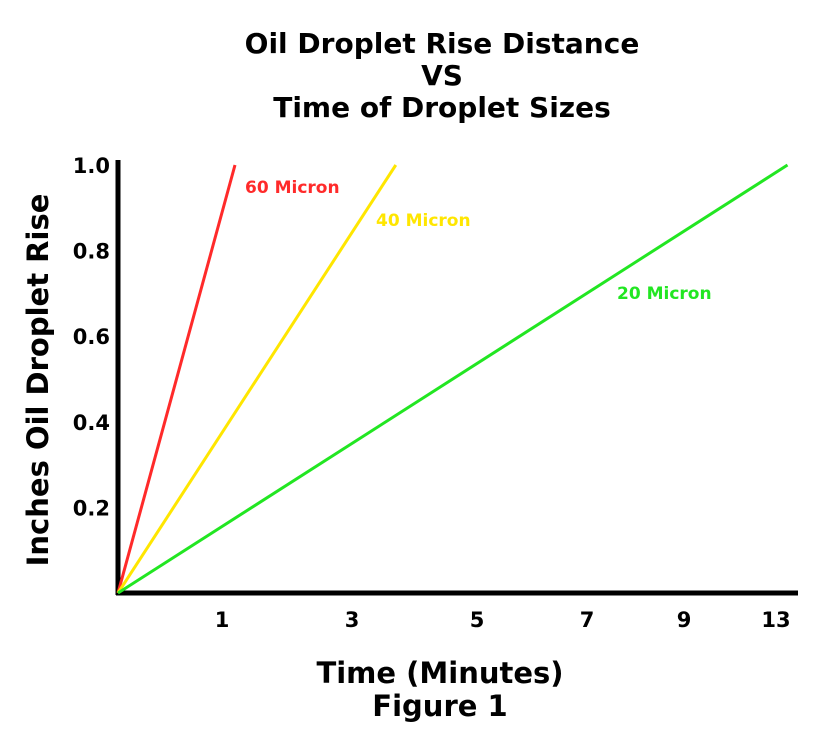 Image resolution: width=820 pixels, height=734 pixels. I want to click on chart-title-line-1: Oil Droplet Rise Distance, so click(442, 43).